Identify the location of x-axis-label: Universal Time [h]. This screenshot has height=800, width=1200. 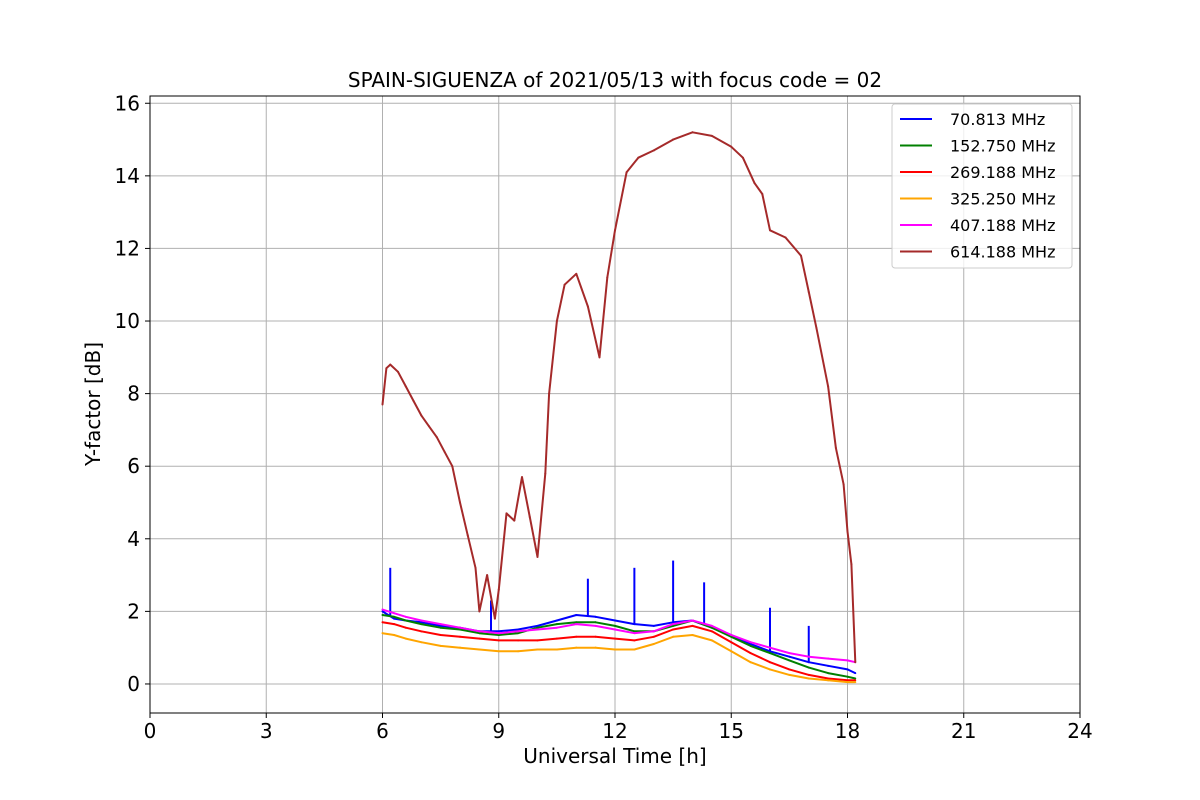
(614, 756).